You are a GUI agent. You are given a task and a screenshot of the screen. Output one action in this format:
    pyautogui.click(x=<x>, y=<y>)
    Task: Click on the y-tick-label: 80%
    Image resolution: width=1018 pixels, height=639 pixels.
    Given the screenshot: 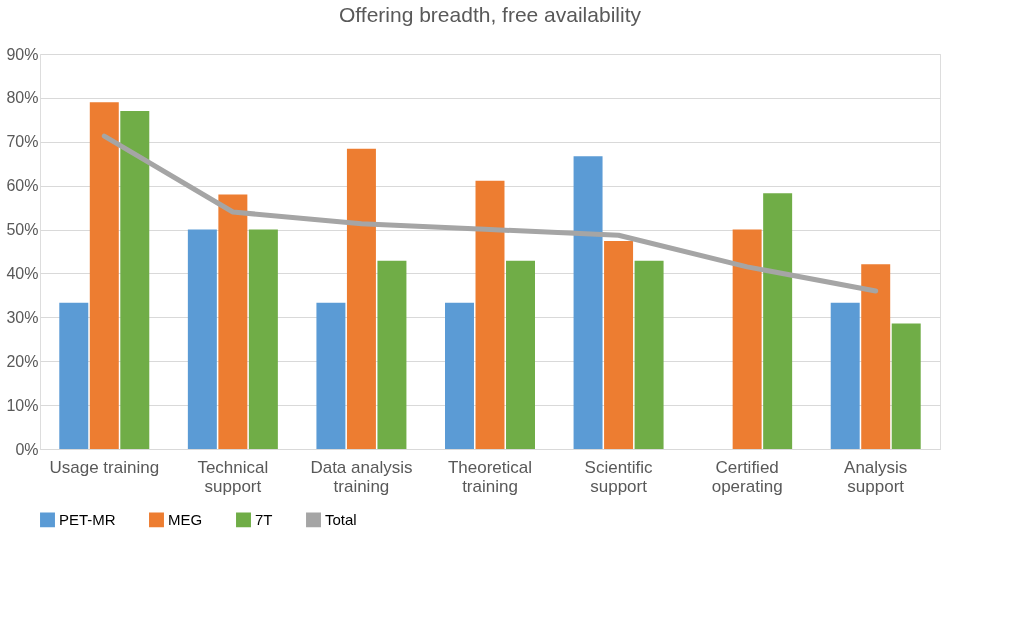 What is the action you would take?
    pyautogui.click(x=22, y=98)
    